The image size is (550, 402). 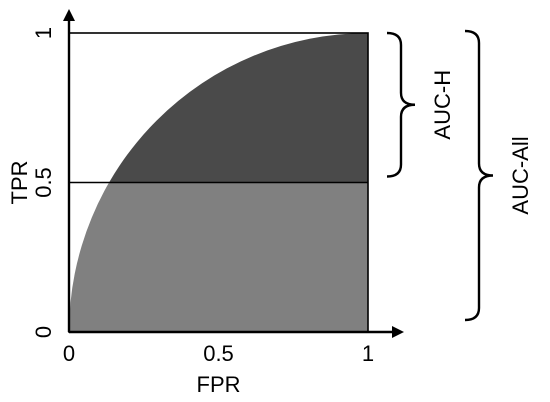 What do you see at coordinates (43, 33) in the screenshot?
I see `y-tick-label: 1` at bounding box center [43, 33].